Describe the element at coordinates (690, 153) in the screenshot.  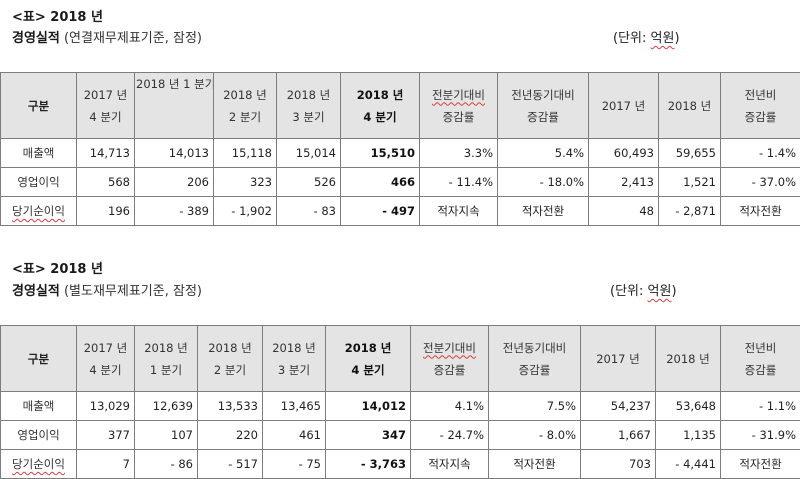
I see `cell: 59,655` at that location.